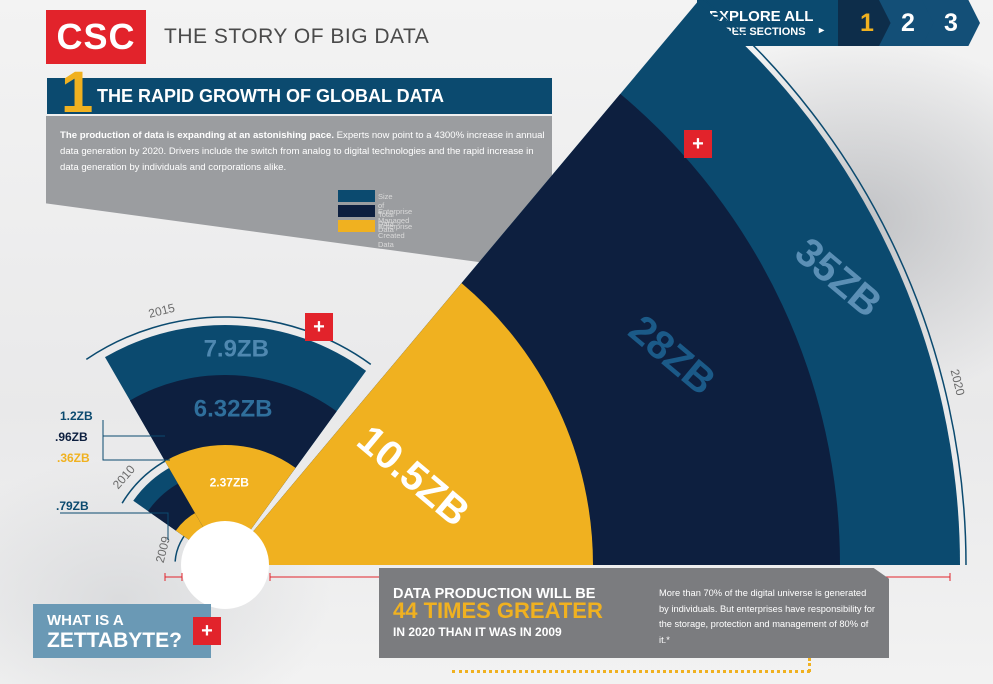 This screenshot has height=684, width=993. I want to click on callout-line3: IN 2020 THAN IT WAS IN 2009, so click(477, 632).